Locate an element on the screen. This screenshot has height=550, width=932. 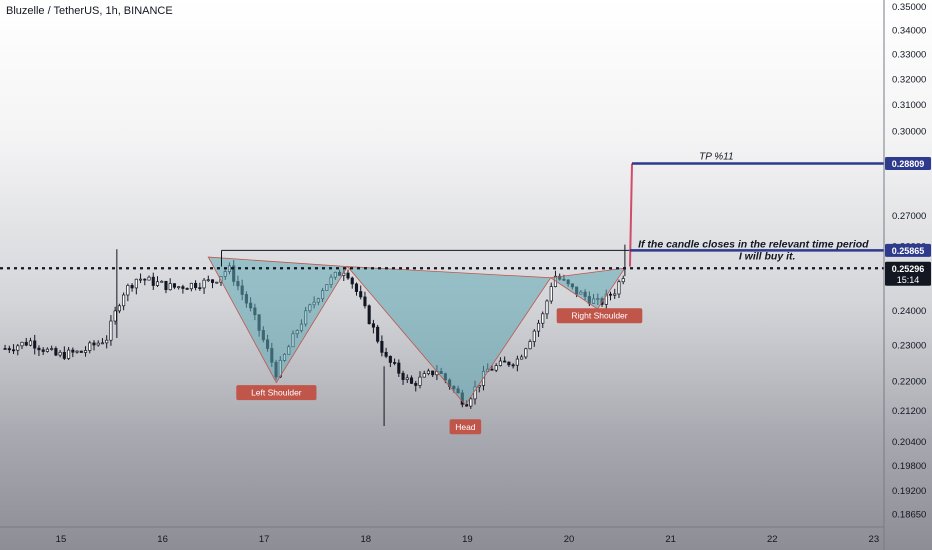
y-tick-label: 0.31000 is located at coordinates (909, 105).